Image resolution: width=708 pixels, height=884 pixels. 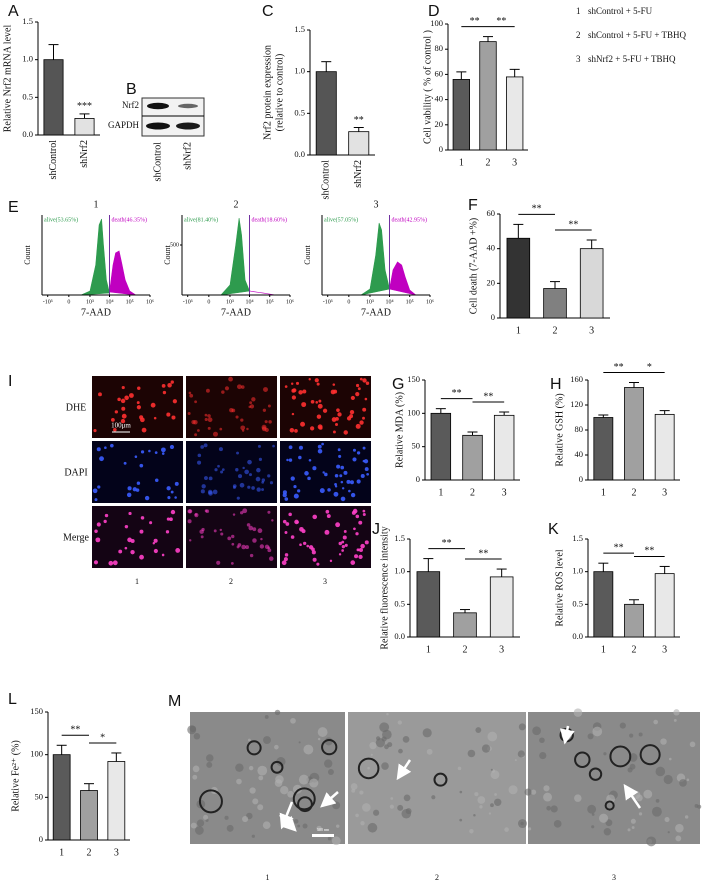 What do you see at coordinates (413, 379) in the screenshot?
I see `y-tick-label: 150` at bounding box center [413, 379].